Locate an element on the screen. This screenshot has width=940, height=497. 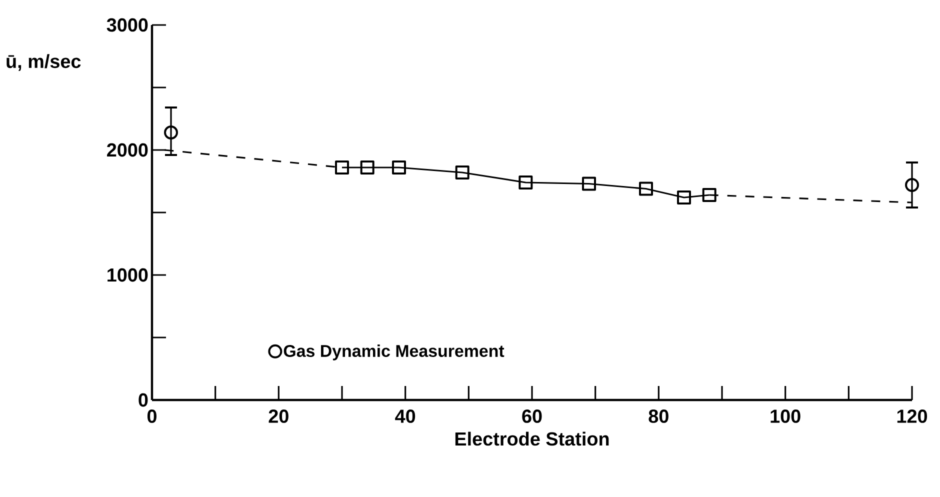
x-tick-label: 100 is located at coordinates (785, 416).